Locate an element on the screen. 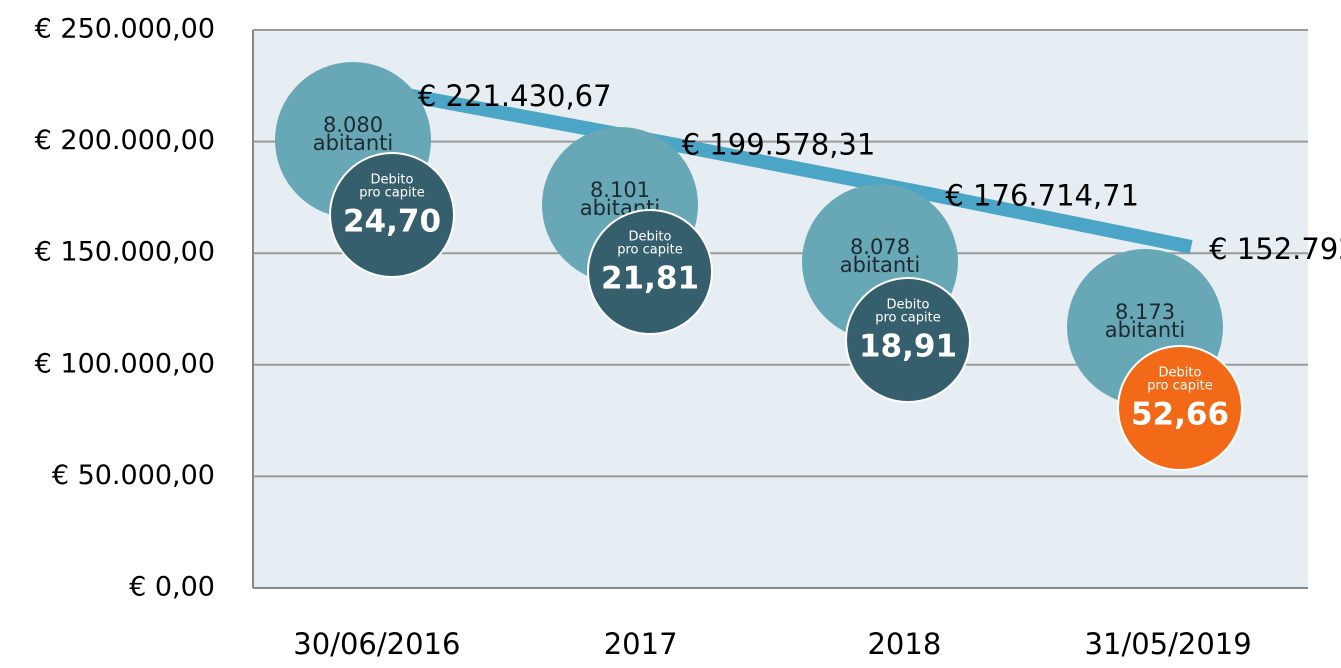 The height and width of the screenshot is (668, 1341). per-capita-value: 18,91 is located at coordinates (908, 347).